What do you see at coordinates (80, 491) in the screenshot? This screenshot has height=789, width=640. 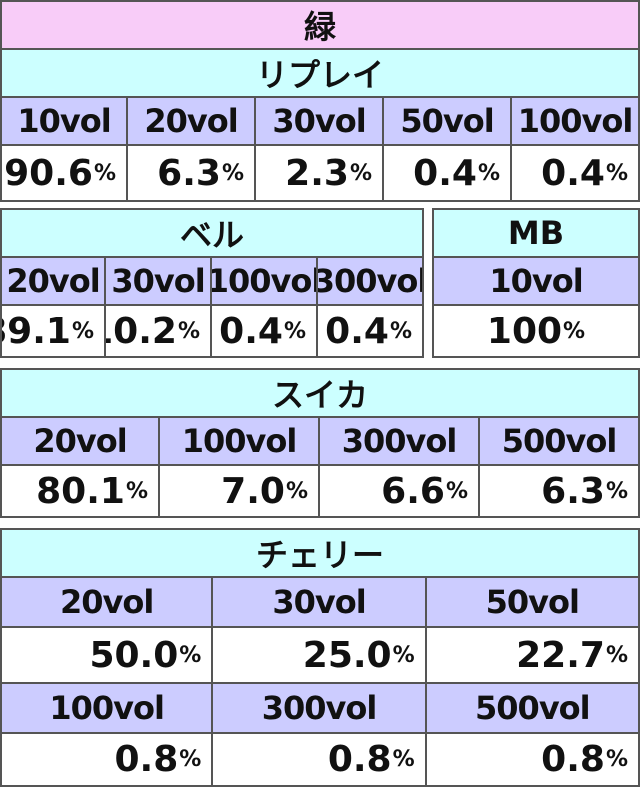 I see `value-cell: 80.1%` at bounding box center [80, 491].